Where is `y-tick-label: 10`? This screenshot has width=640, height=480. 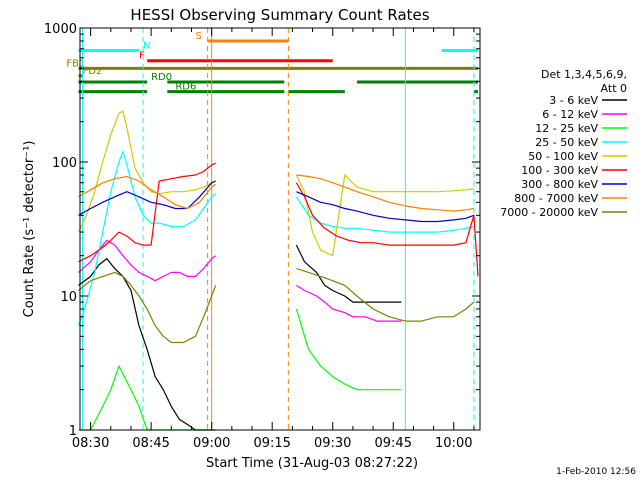
y-tick-label: 10 is located at coordinates (68, 297).